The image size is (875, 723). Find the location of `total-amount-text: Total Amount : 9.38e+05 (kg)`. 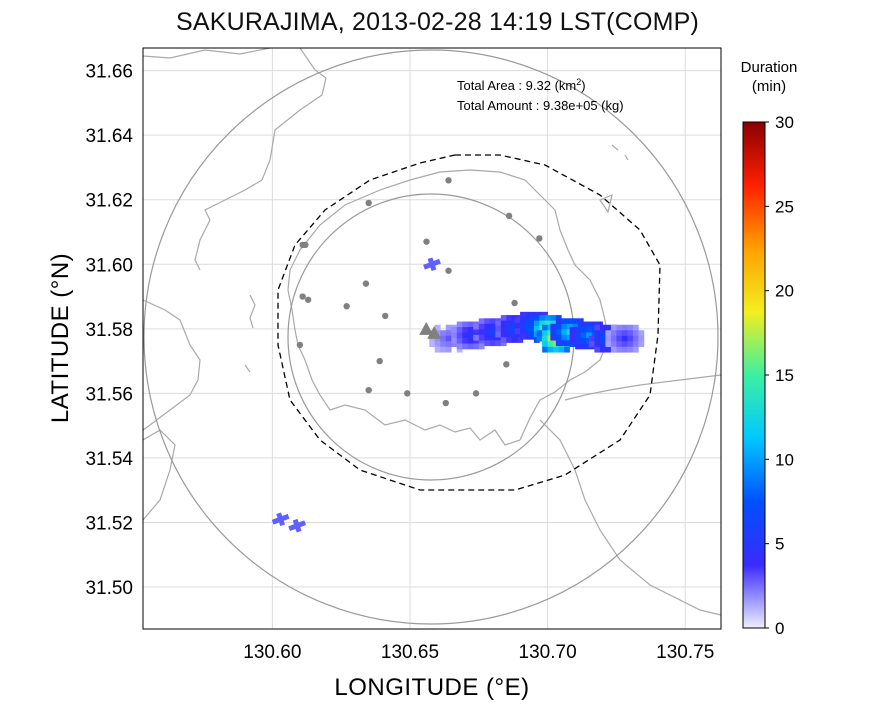

total-amount-text: Total Amount : 9.38e+05 (kg) is located at coordinates (540, 105).